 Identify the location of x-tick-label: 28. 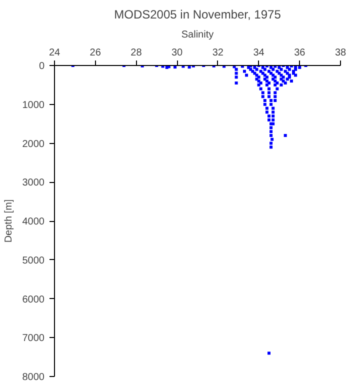
(136, 53).